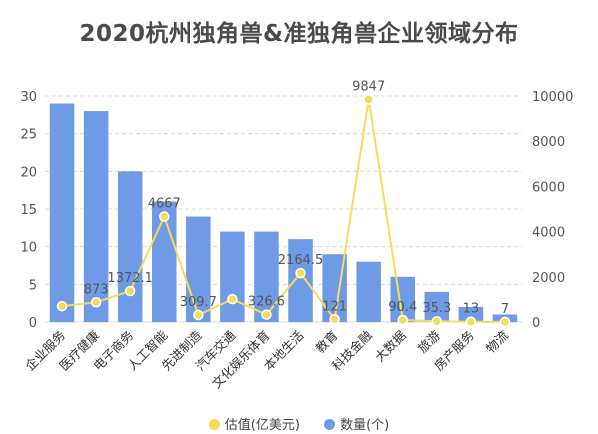  Describe the element at coordinates (130, 278) in the screenshot. I see `data-label-2: 1372.1` at that location.